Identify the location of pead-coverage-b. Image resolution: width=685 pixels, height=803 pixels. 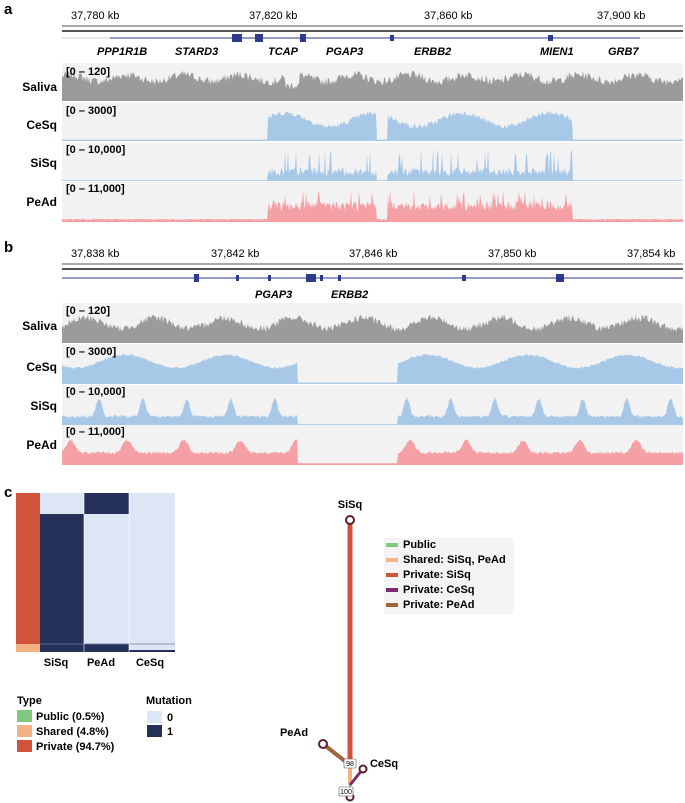
(372, 452).